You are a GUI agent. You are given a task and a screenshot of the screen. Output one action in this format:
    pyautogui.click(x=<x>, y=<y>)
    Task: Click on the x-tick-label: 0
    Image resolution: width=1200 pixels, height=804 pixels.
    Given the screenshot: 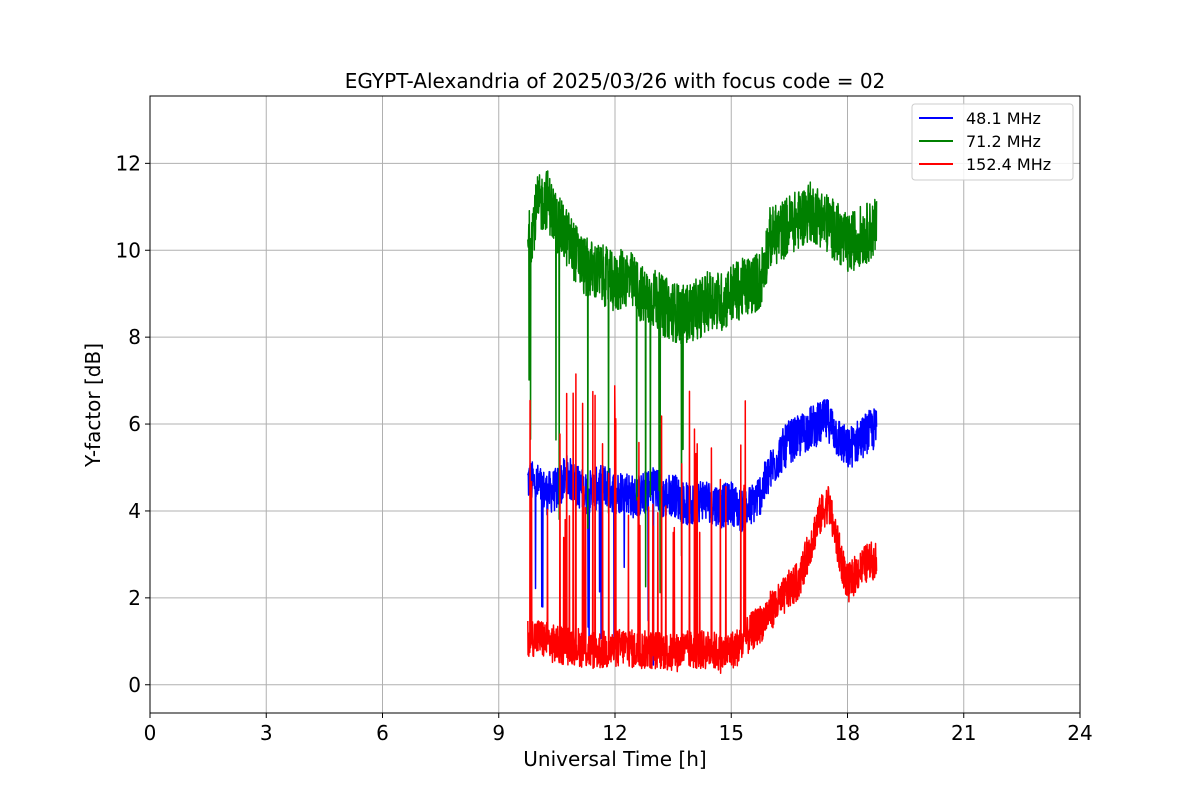 What is the action you would take?
    pyautogui.click(x=150, y=733)
    